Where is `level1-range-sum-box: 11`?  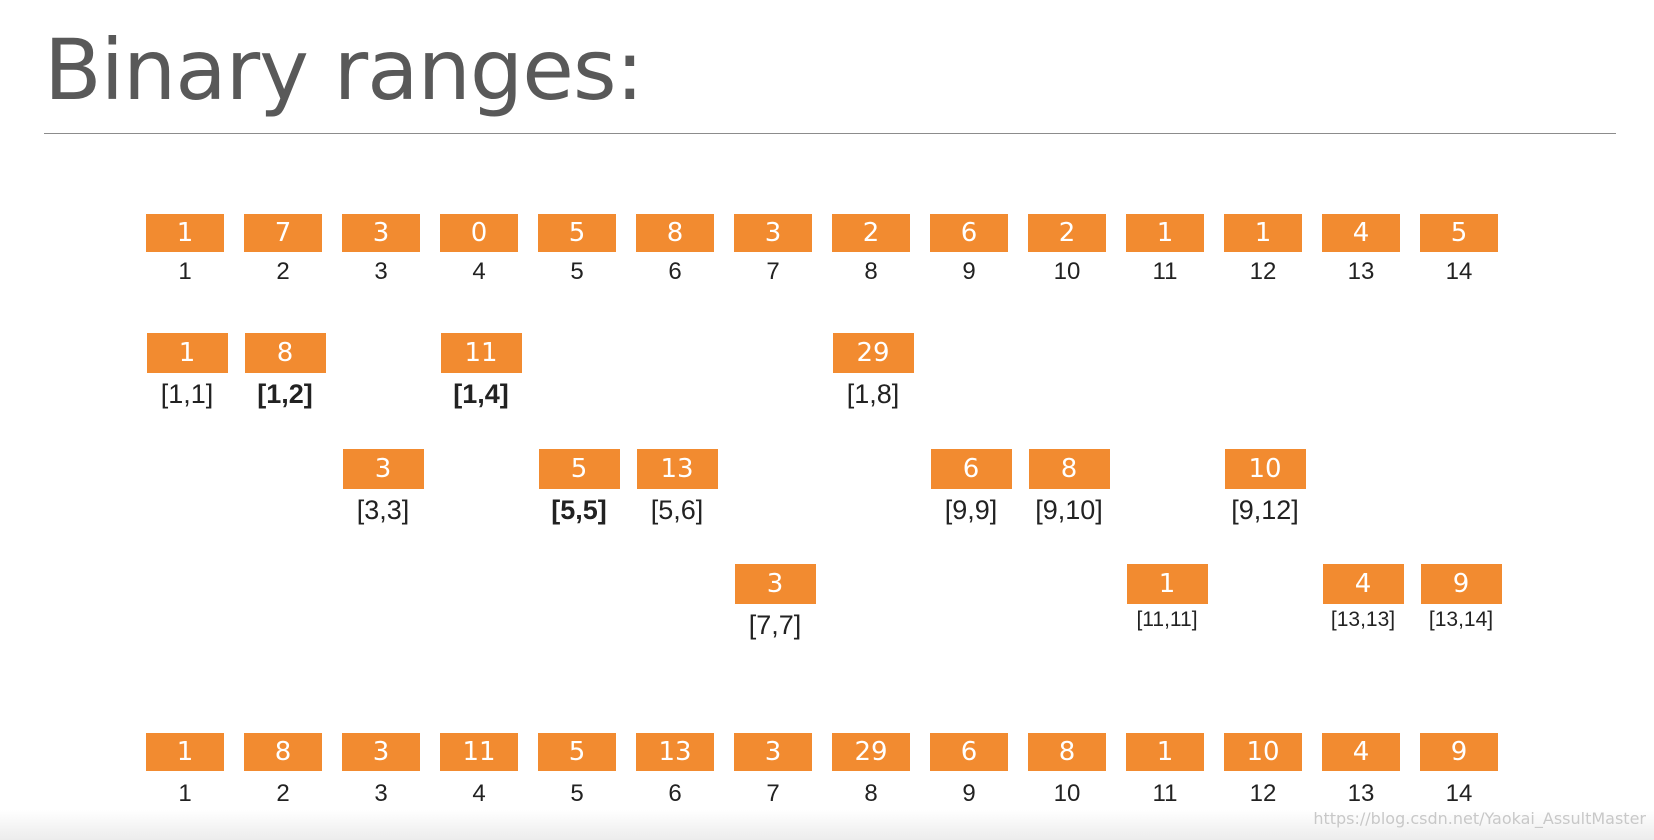 level1-range-sum-box: 11 is located at coordinates (481, 353).